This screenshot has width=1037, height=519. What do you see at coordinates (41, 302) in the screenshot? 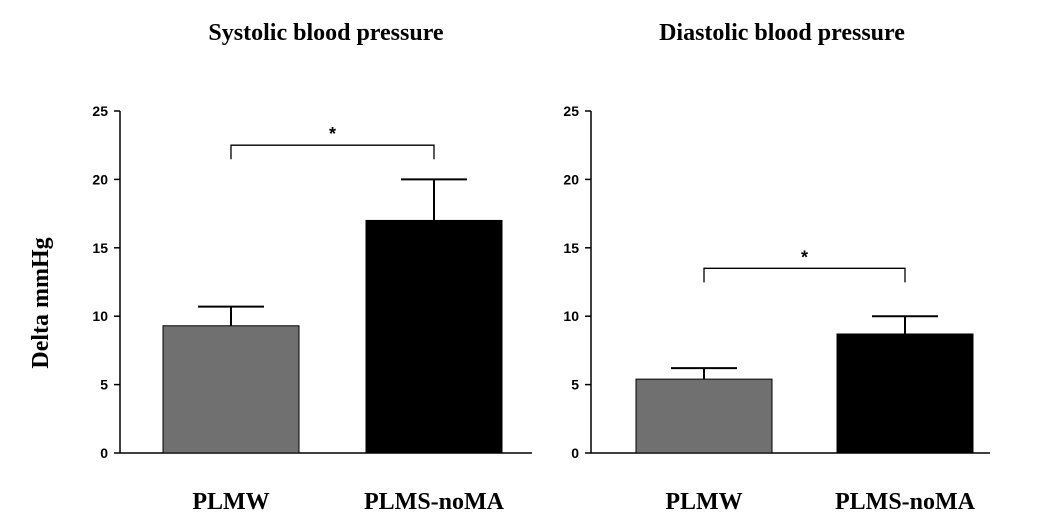
I see `y-axis-label: Delta mmHg` at bounding box center [41, 302].